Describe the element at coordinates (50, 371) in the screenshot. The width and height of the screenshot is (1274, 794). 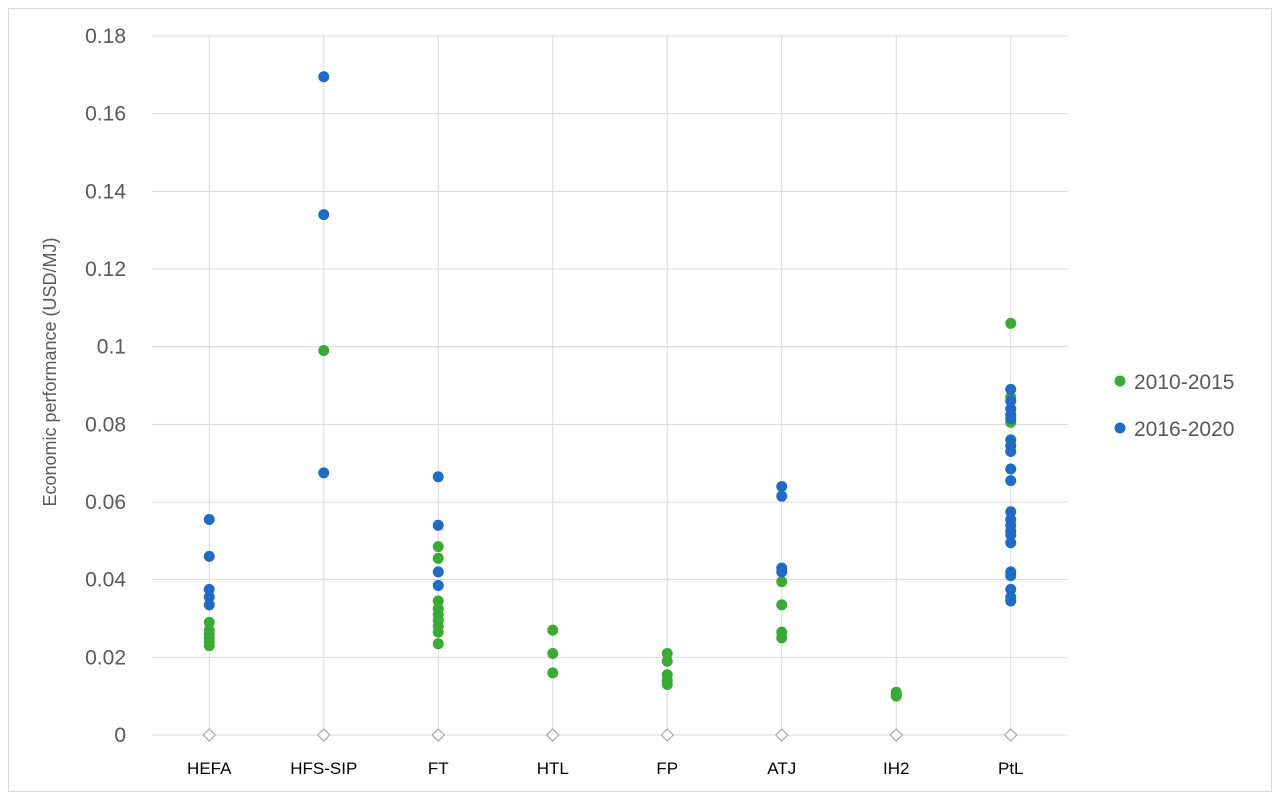
I see `y-axis-label: Economic performance (USD/MJ)` at that location.